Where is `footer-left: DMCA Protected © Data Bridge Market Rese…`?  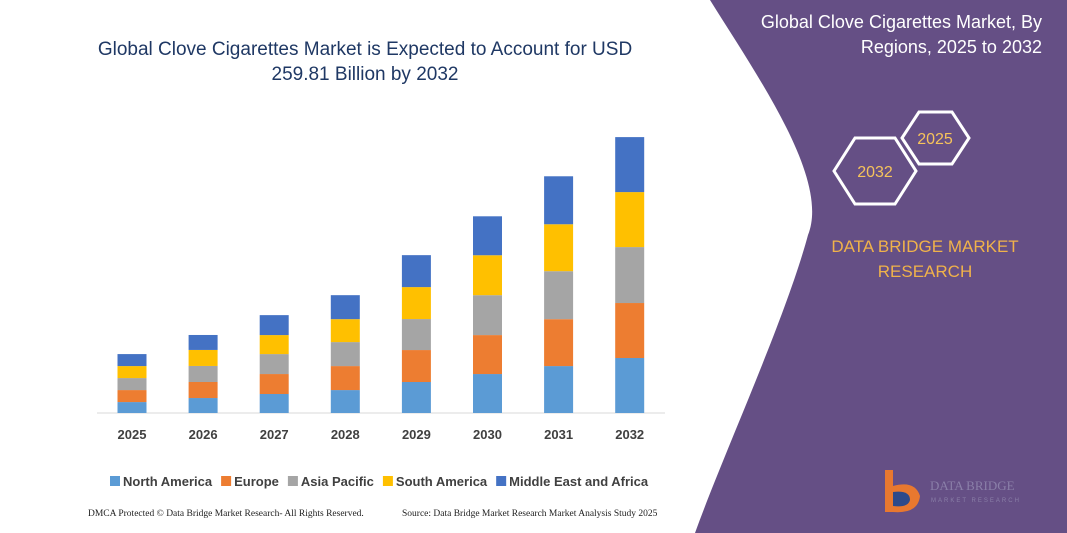
footer-left: DMCA Protected © Data Bridge Market Rese… is located at coordinates (226, 514).